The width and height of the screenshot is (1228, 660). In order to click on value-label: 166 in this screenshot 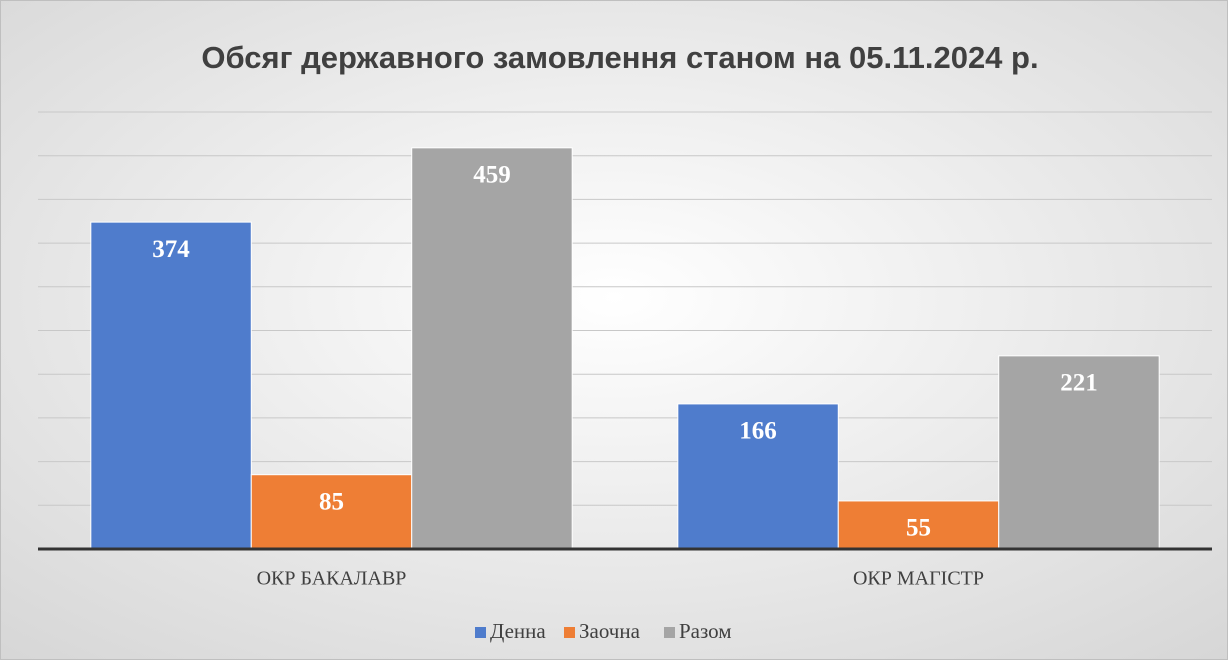, I will do `click(758, 431)`.